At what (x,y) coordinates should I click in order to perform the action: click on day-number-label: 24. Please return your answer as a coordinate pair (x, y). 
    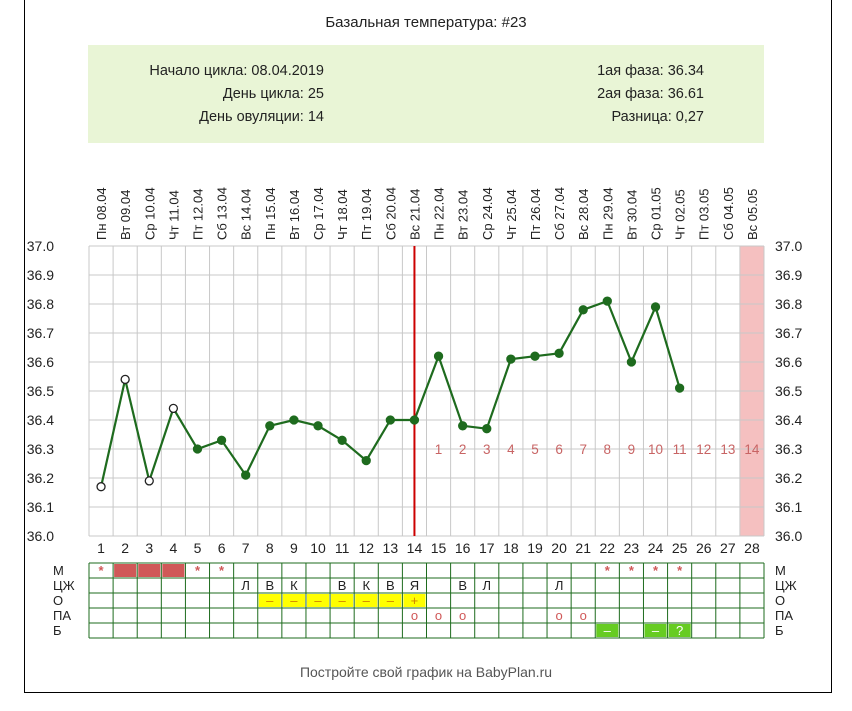
    Looking at the image, I should click on (656, 548).